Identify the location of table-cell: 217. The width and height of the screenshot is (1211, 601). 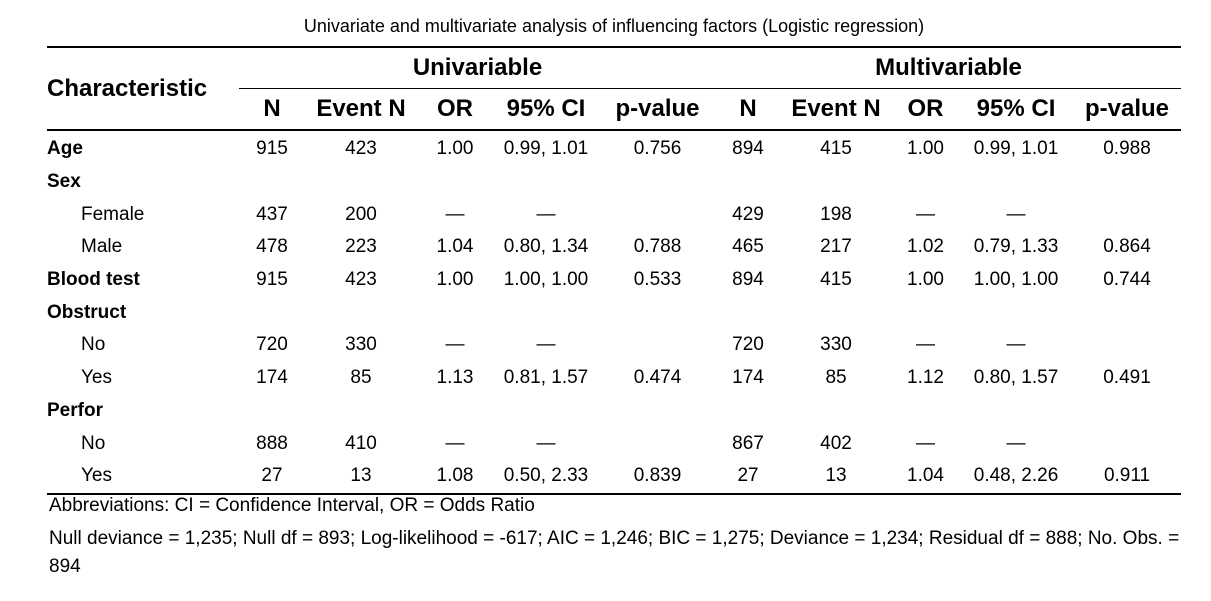
(836, 247).